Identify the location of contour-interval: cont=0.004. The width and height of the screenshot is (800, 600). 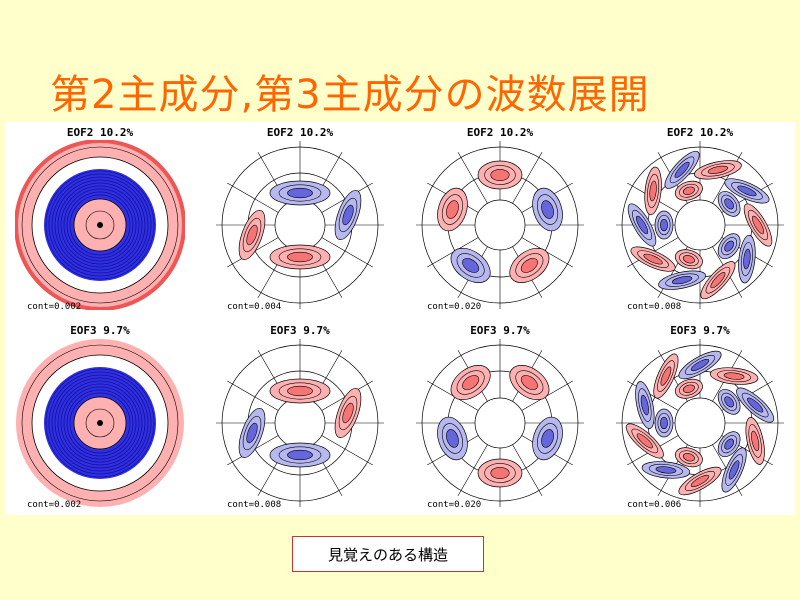
(254, 307).